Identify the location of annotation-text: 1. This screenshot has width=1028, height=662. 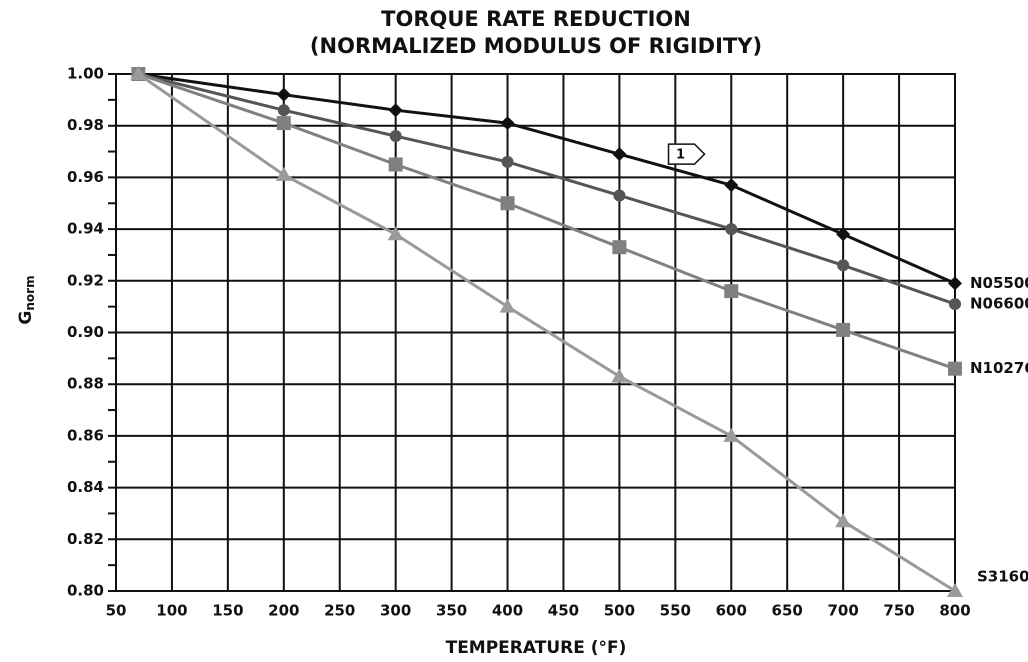
(680, 155).